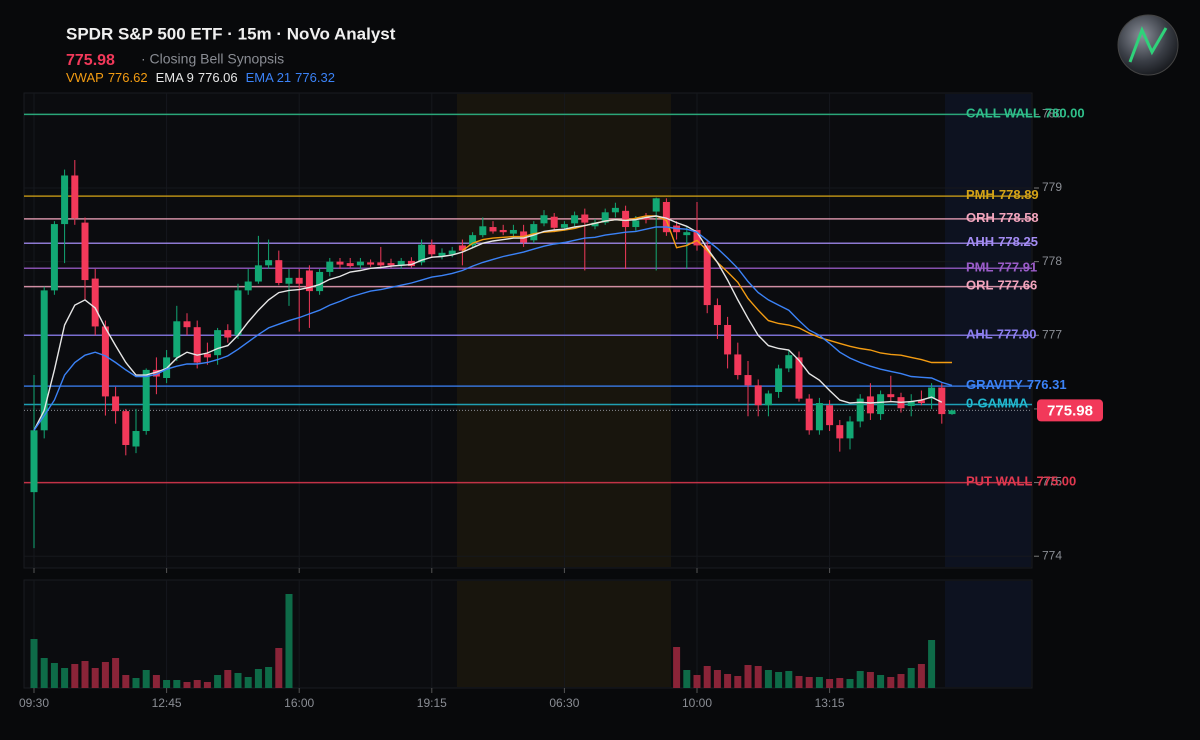 This screenshot has height=740, width=1200. Describe the element at coordinates (218, 77) in the screenshot. I see `legend-value: 776.06` at that location.